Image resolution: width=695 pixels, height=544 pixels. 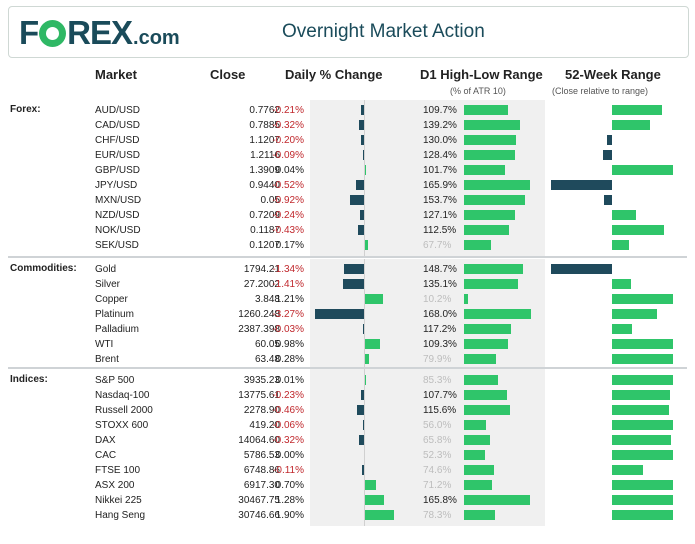 What do you see at coordinates (289, 500) in the screenshot?
I see `daily-change-value: 1.28%` at bounding box center [289, 500].